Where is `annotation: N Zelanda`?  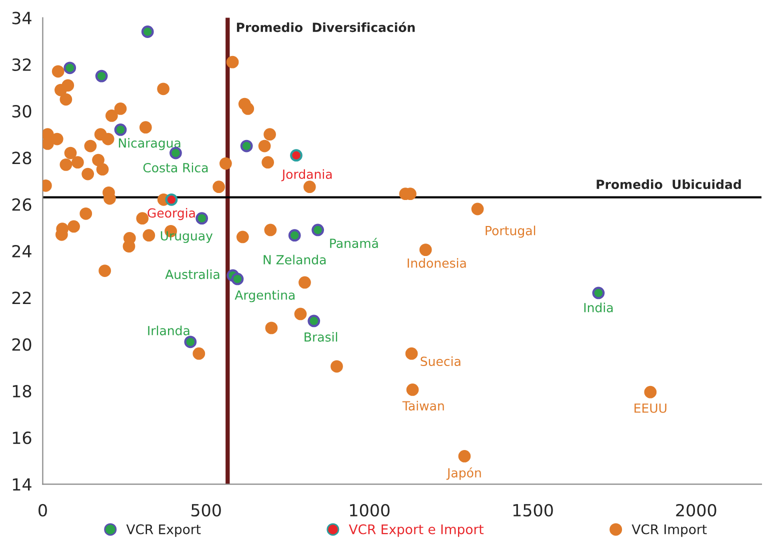 annotation: N Zelanda is located at coordinates (295, 259).